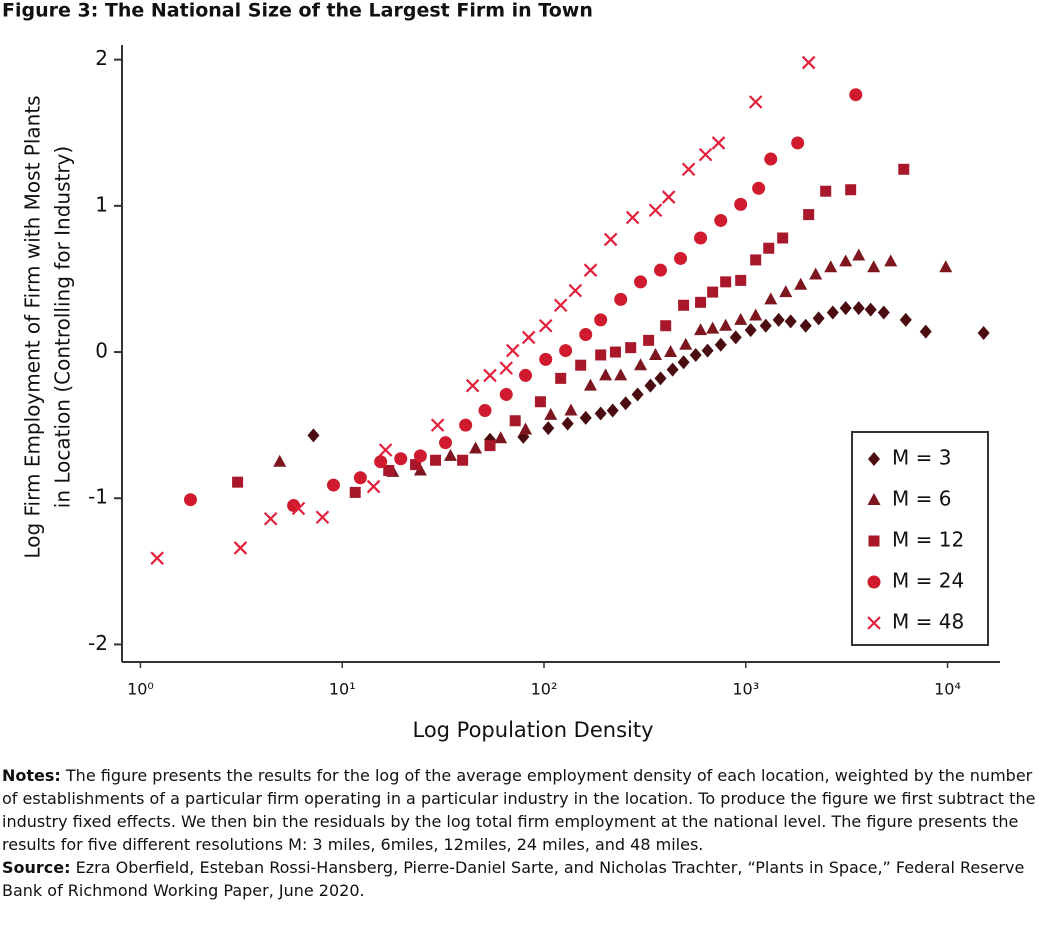 The width and height of the screenshot is (1044, 930). Describe the element at coordinates (532, 730) in the screenshot. I see `x-axis-label: Log Population Density` at that location.